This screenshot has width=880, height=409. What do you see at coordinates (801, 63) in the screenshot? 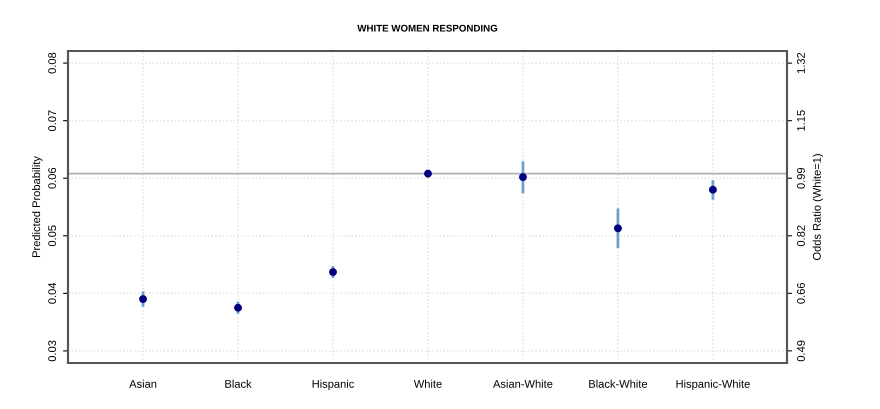
I see `y2-tick-label: 1.32` at bounding box center [801, 63].